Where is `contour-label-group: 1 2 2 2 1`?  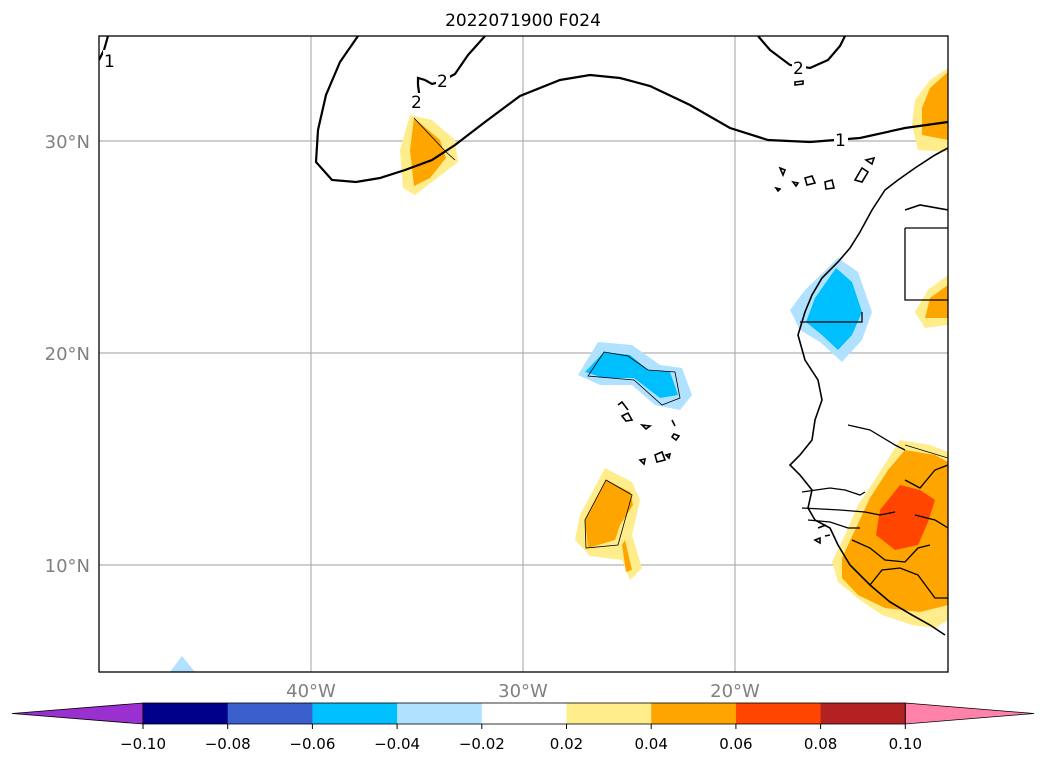
contour-label-group: 1 2 2 2 1 is located at coordinates (475, 100).